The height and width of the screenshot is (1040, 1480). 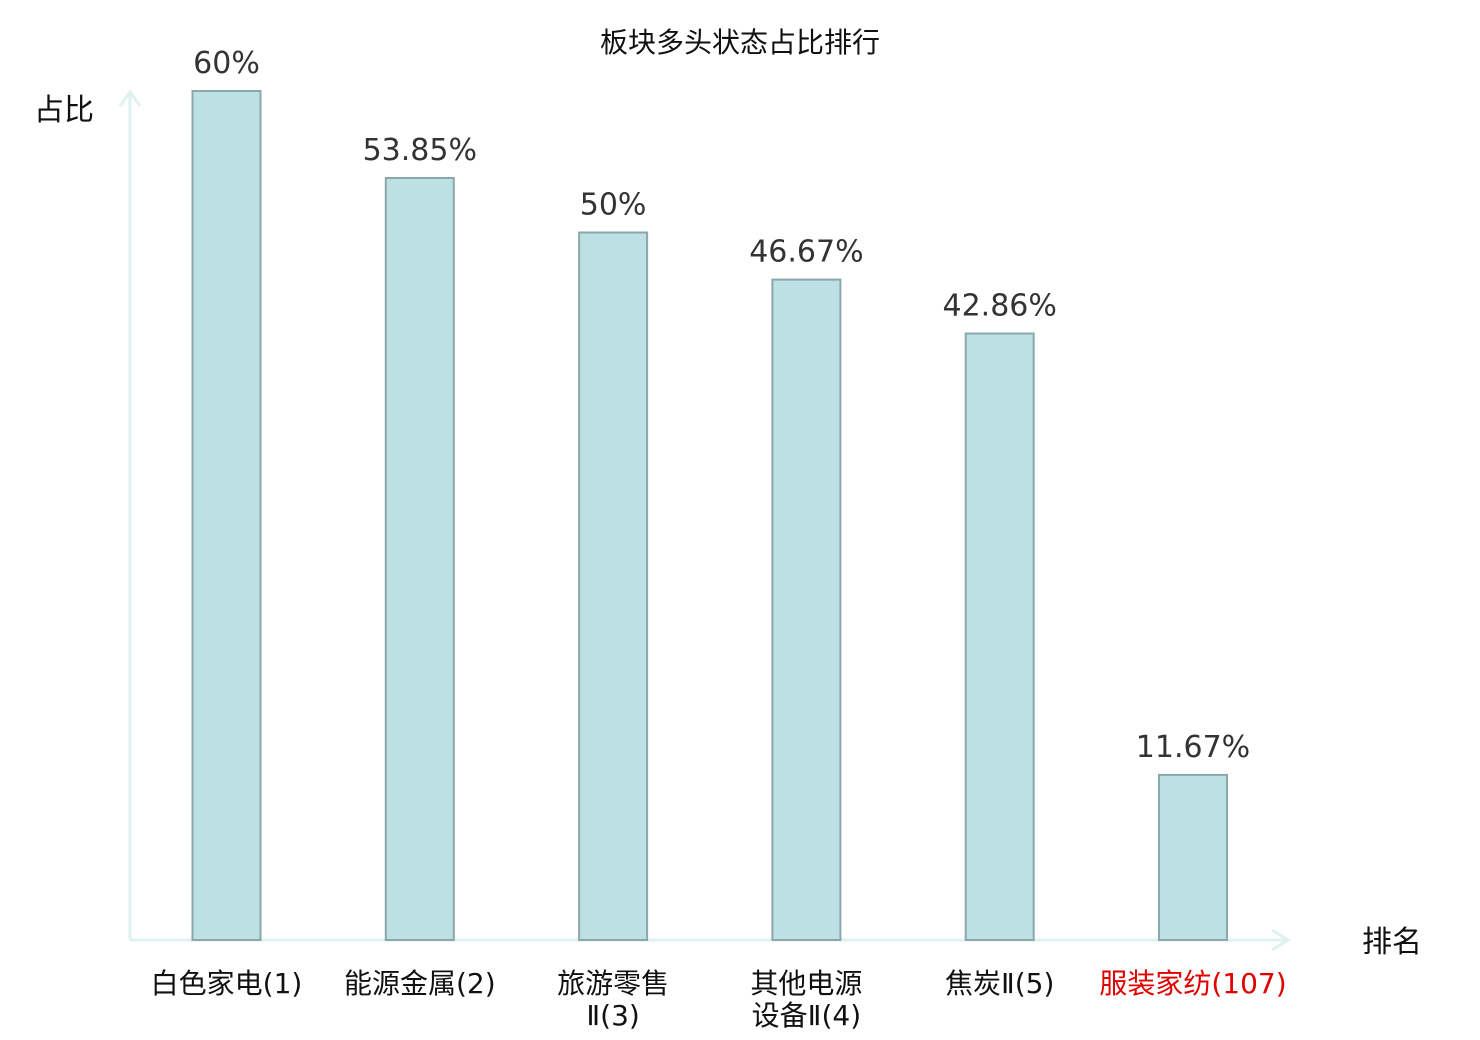 I want to click on value-label: 50%, so click(x=613, y=205).